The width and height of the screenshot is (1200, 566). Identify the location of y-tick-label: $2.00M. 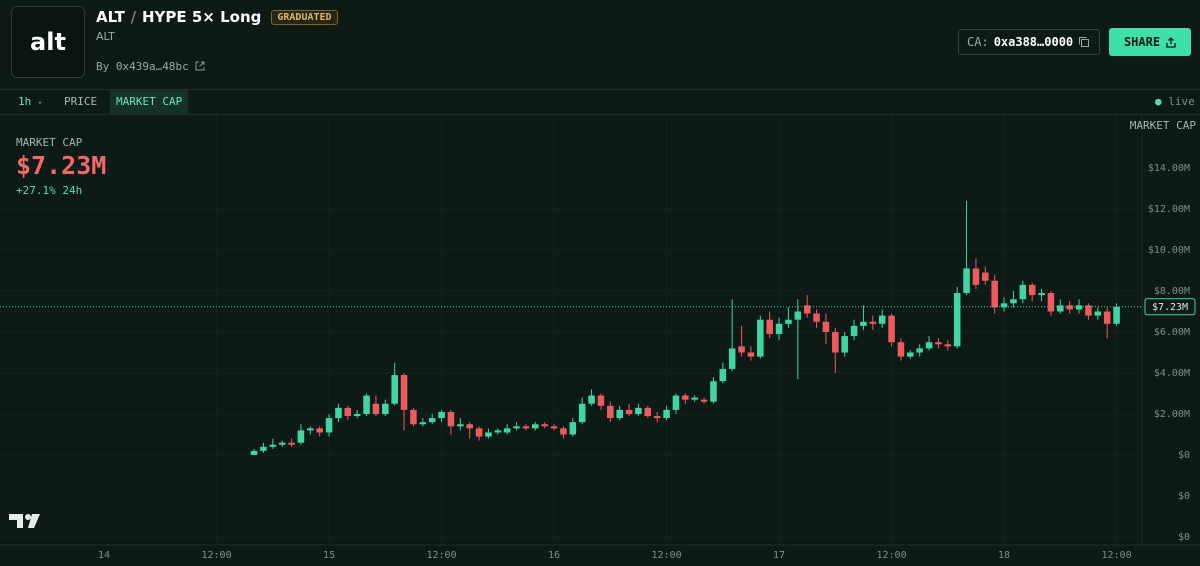
(1172, 414).